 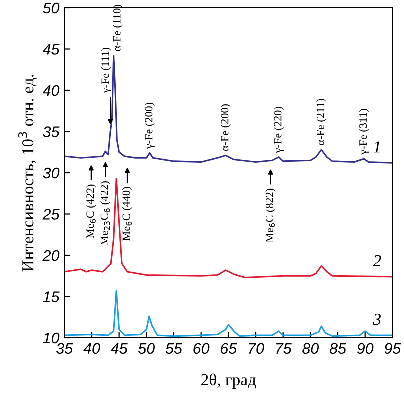 What do you see at coordinates (229, 348) in the screenshot?
I see `x-tick-label: 65` at bounding box center [229, 348].